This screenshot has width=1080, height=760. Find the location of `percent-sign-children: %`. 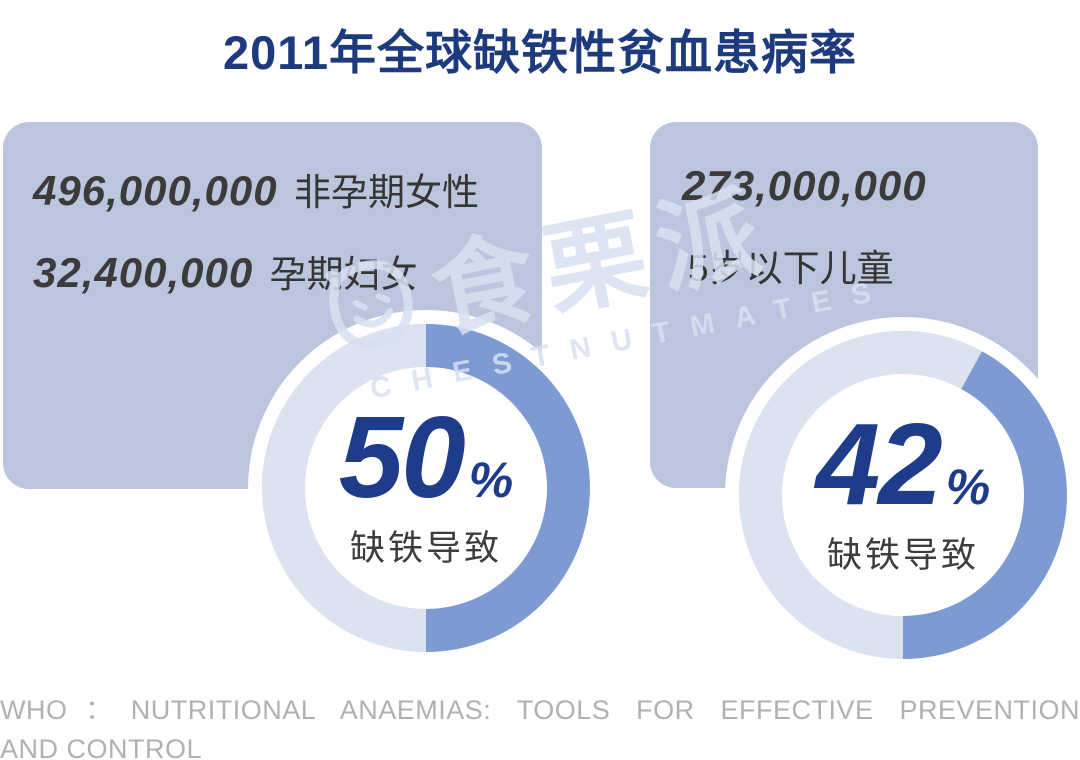

percent-sign-children: % is located at coordinates (968, 487).